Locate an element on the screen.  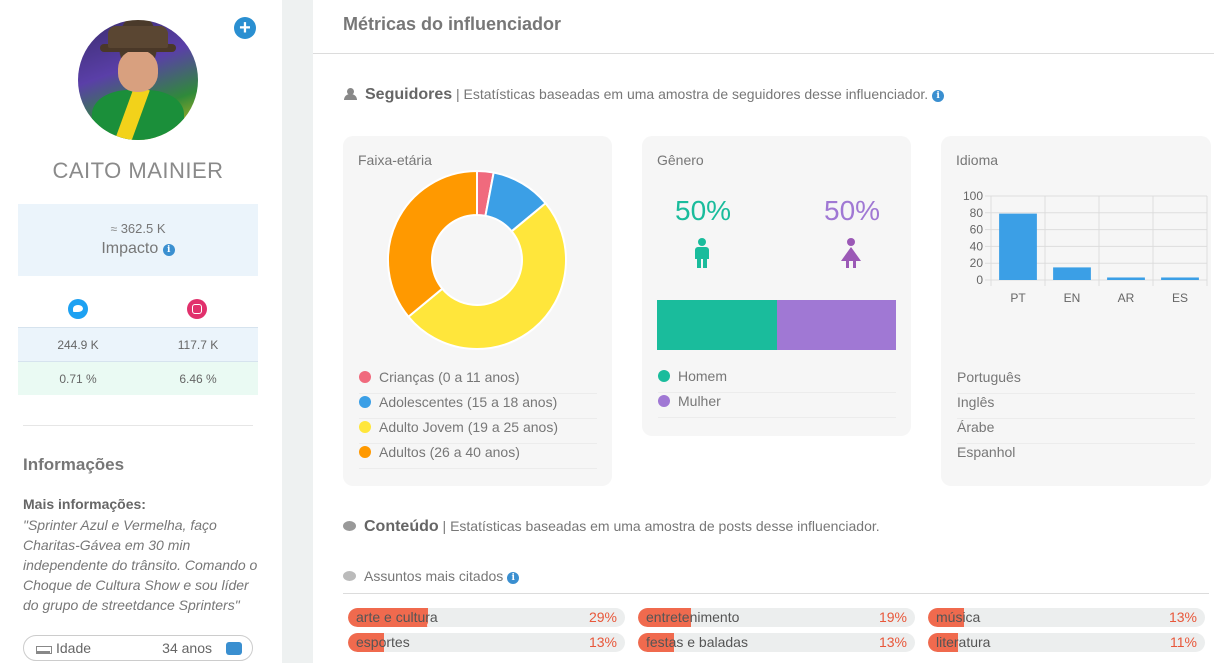
legend-label: Mulher is located at coordinates (699, 401).